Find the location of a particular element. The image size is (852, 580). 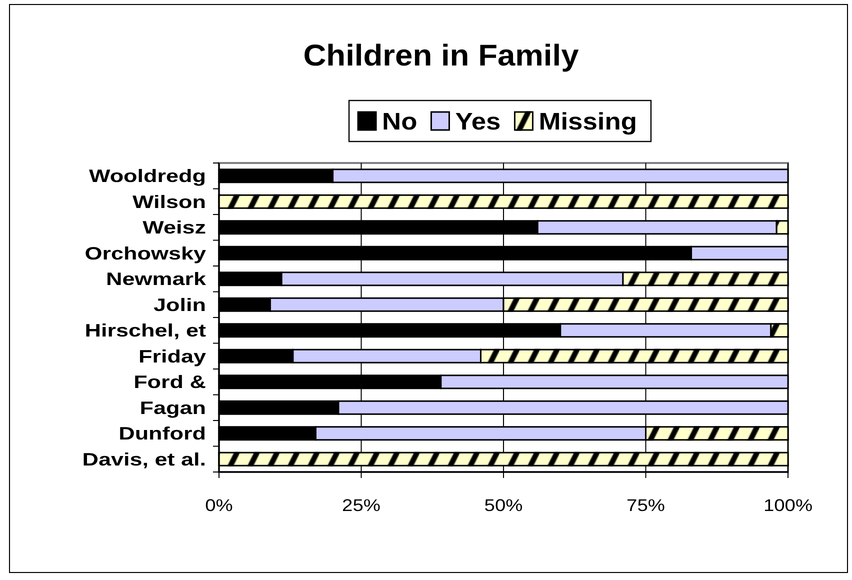

y-tick-label: Weisz is located at coordinates (174, 228).